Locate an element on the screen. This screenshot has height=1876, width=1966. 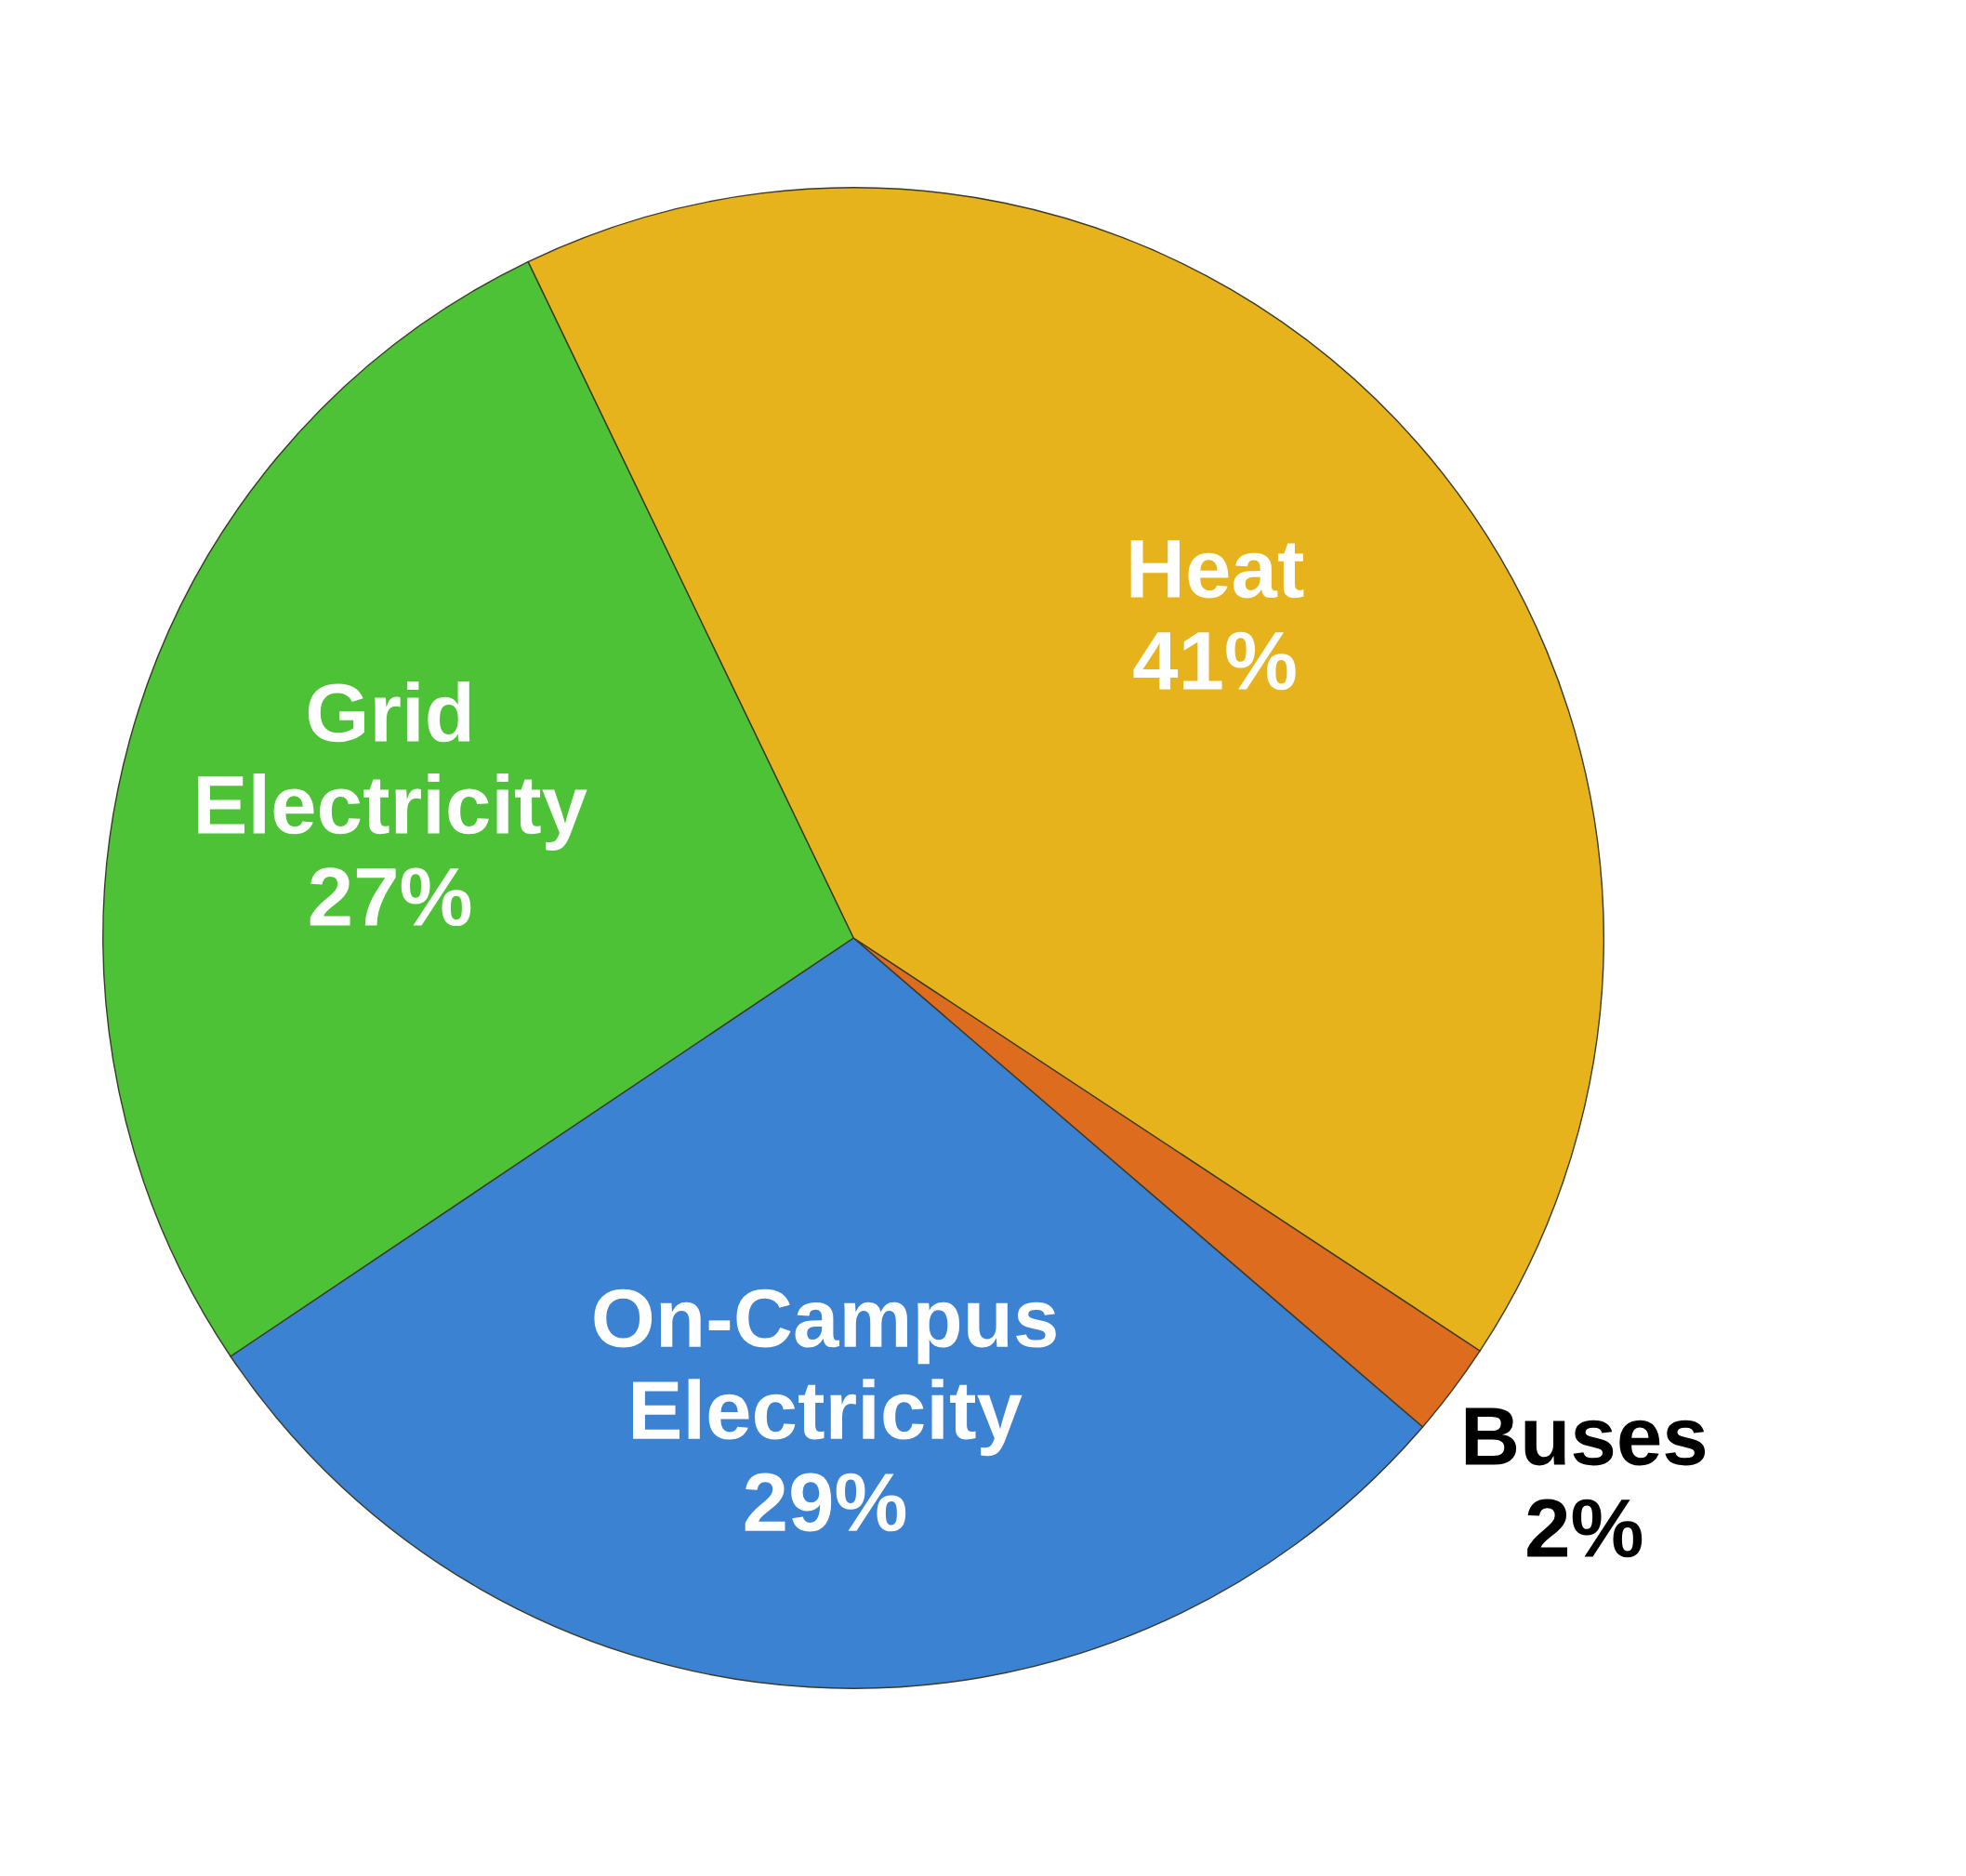
slice-label: On-Campus Electricity is located at coordinates (825, 1373).